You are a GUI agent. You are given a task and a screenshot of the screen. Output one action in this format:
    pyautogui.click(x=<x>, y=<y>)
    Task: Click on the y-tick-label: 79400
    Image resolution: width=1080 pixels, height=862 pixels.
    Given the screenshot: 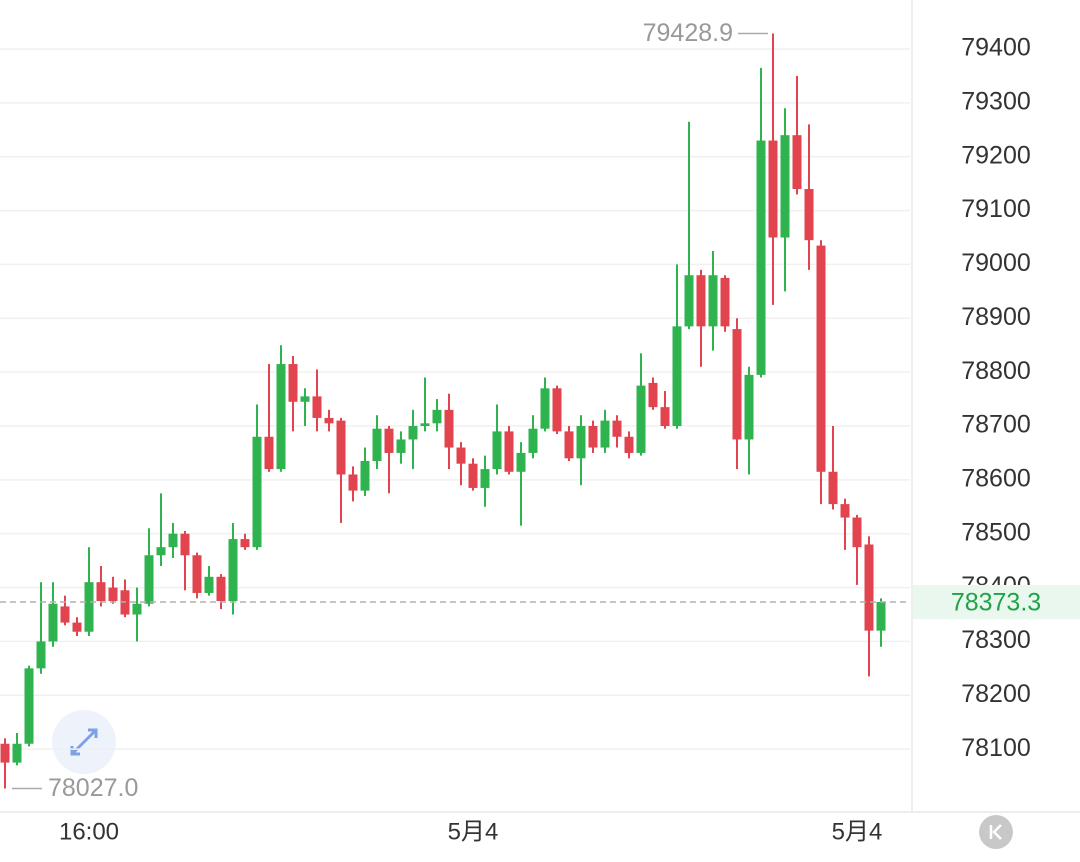 What is the action you would take?
    pyautogui.click(x=996, y=48)
    